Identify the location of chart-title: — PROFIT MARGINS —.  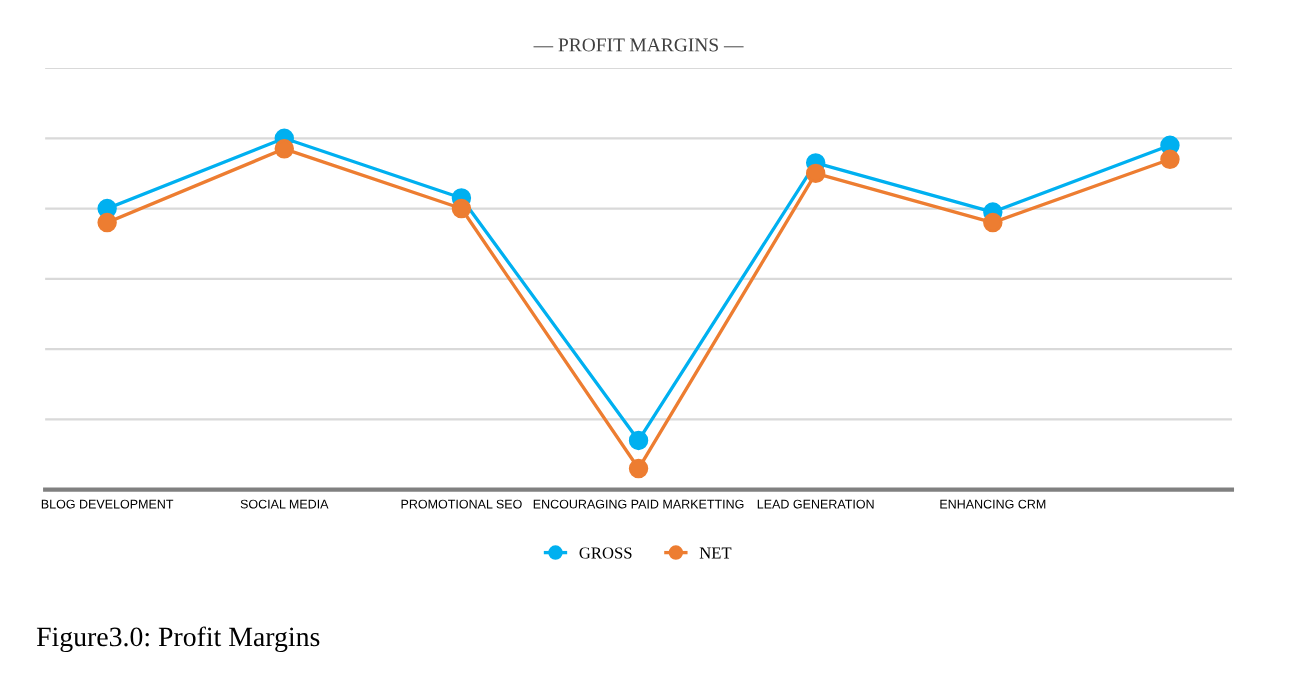
(638, 45).